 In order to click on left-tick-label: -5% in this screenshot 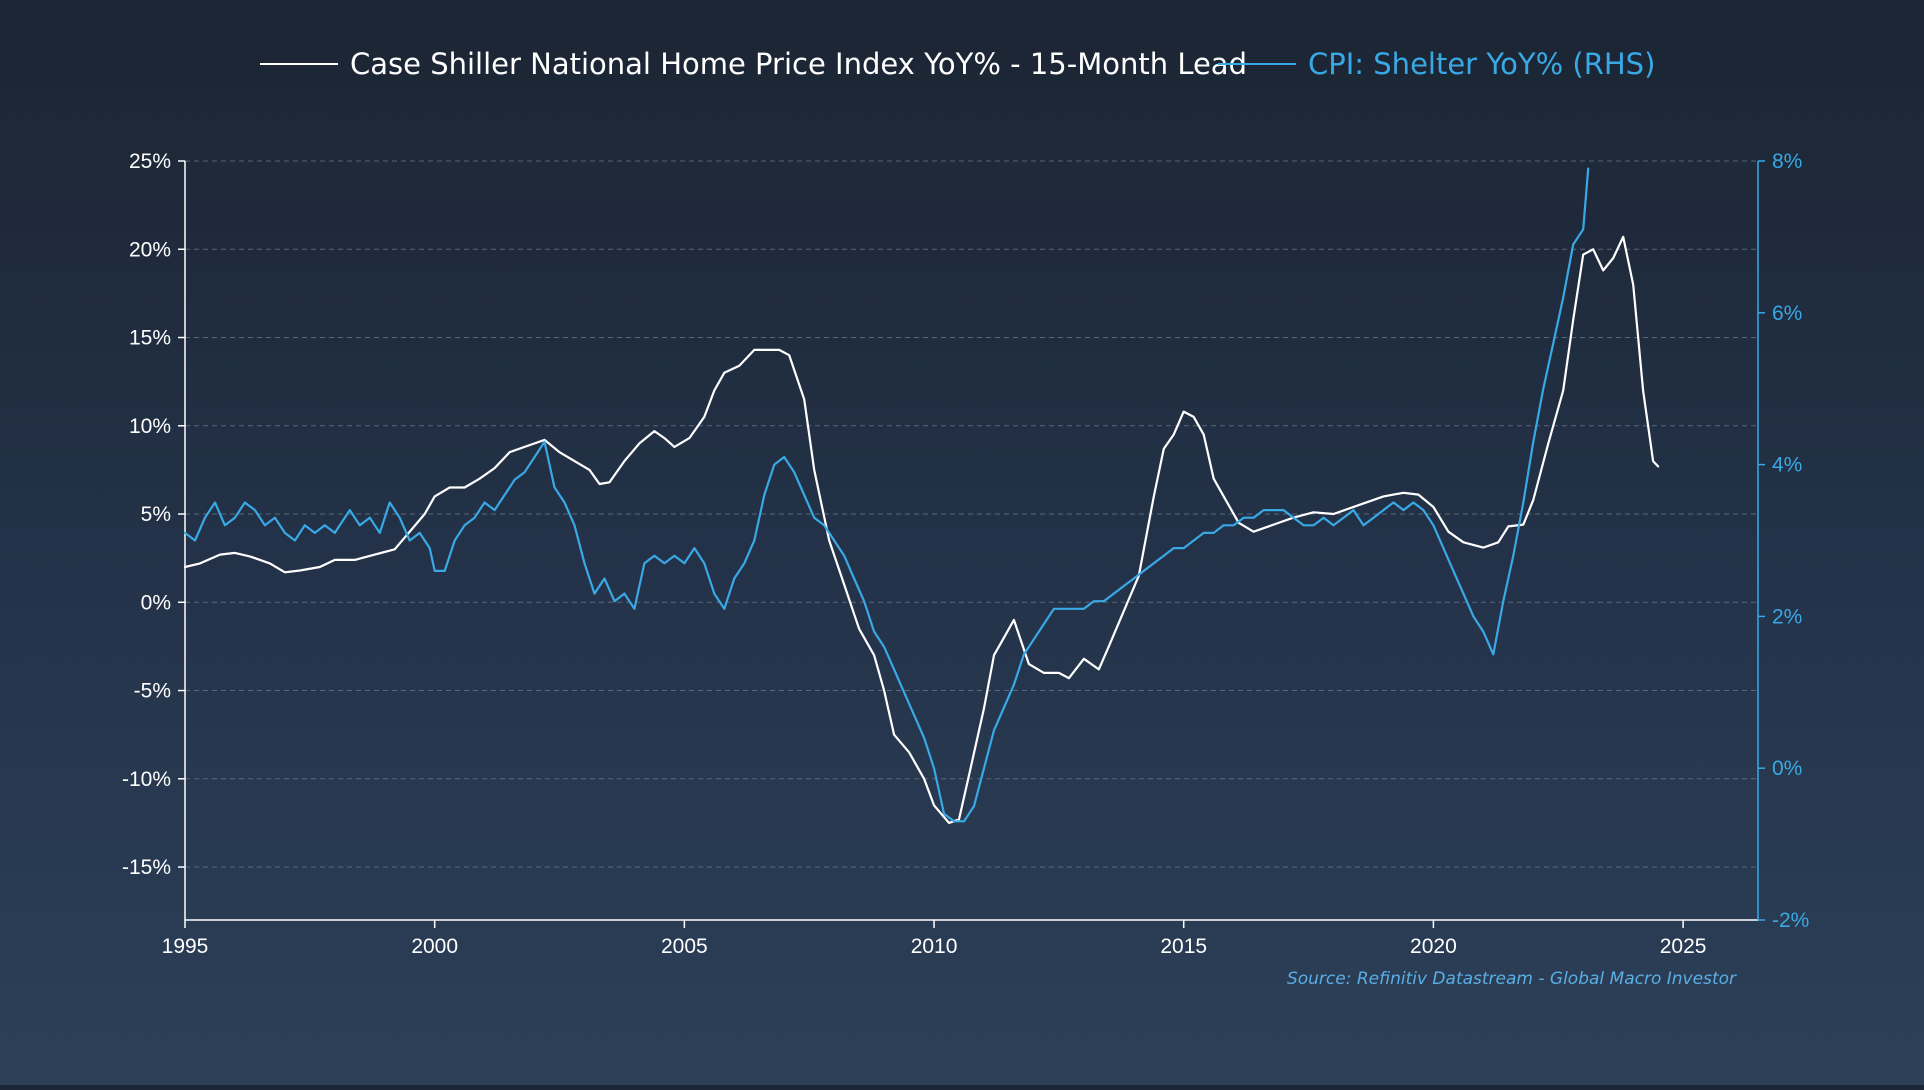, I will do `click(152, 691)`.